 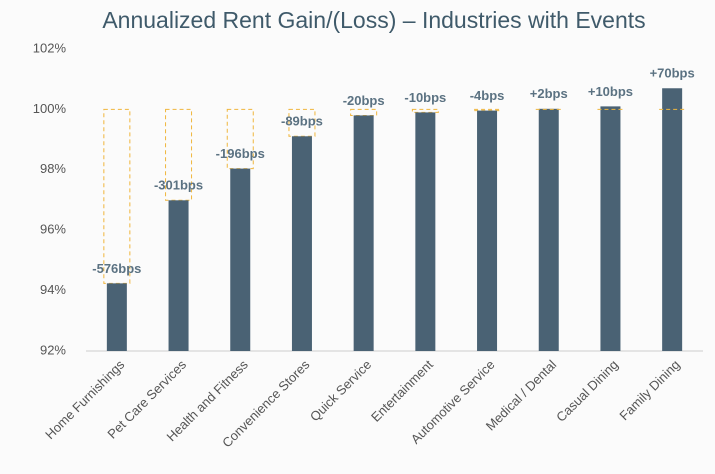 I want to click on value-label: -4bps, so click(x=487, y=95).